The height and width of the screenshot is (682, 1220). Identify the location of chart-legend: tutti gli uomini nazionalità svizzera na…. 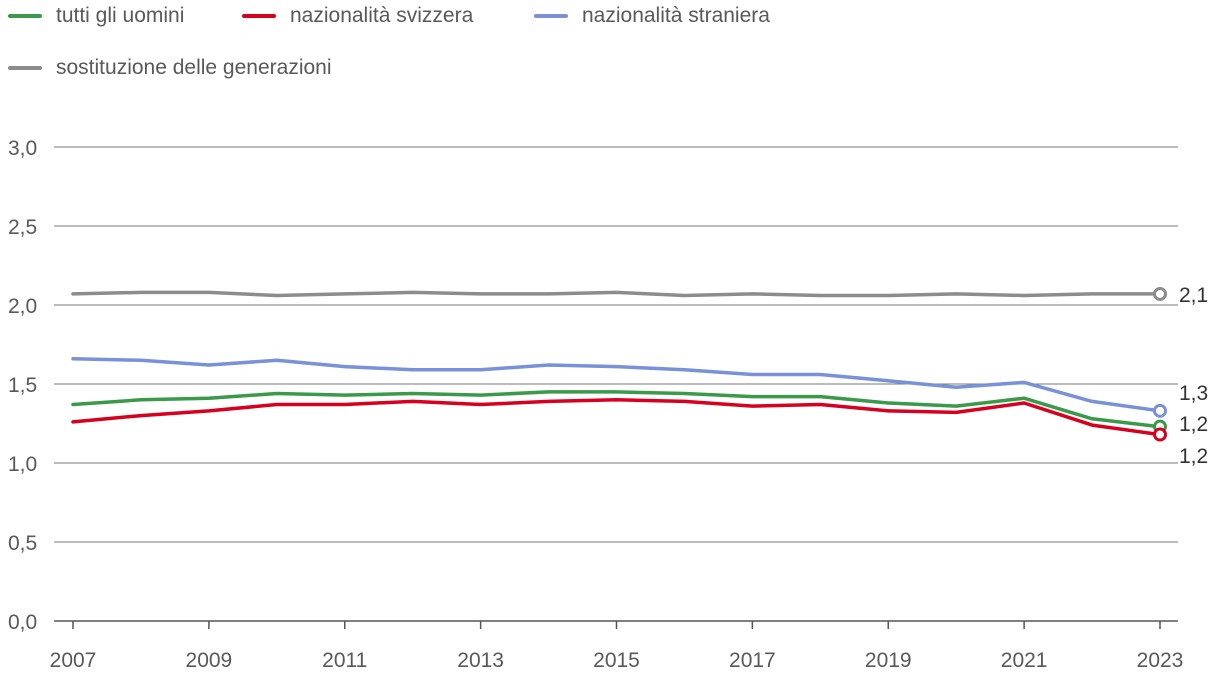
(610, 50).